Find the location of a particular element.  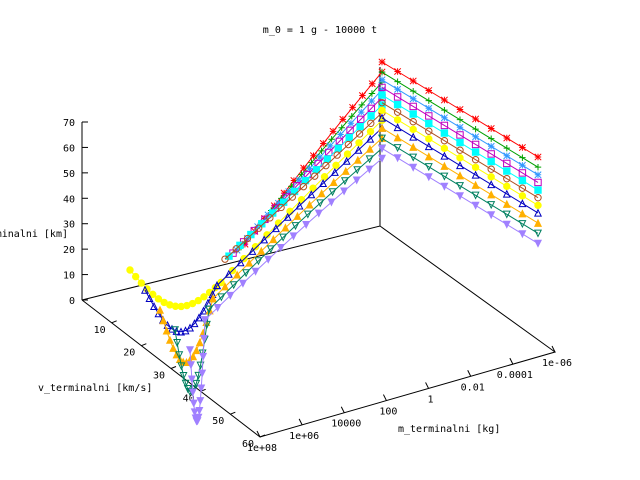

x-tick-label: 1e+06 is located at coordinates (304, 436).